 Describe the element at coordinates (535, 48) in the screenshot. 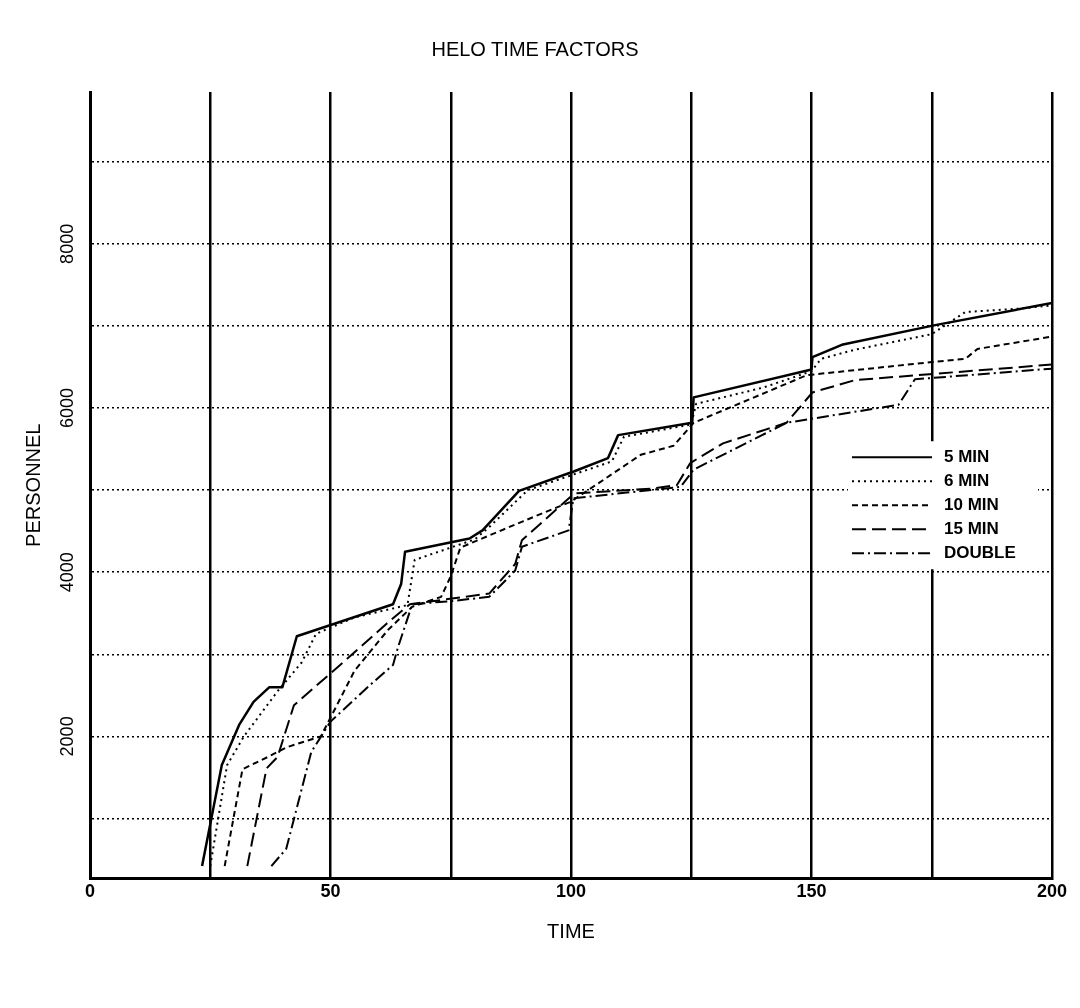

I see `chart-title: HELO TIME FACTORS` at that location.